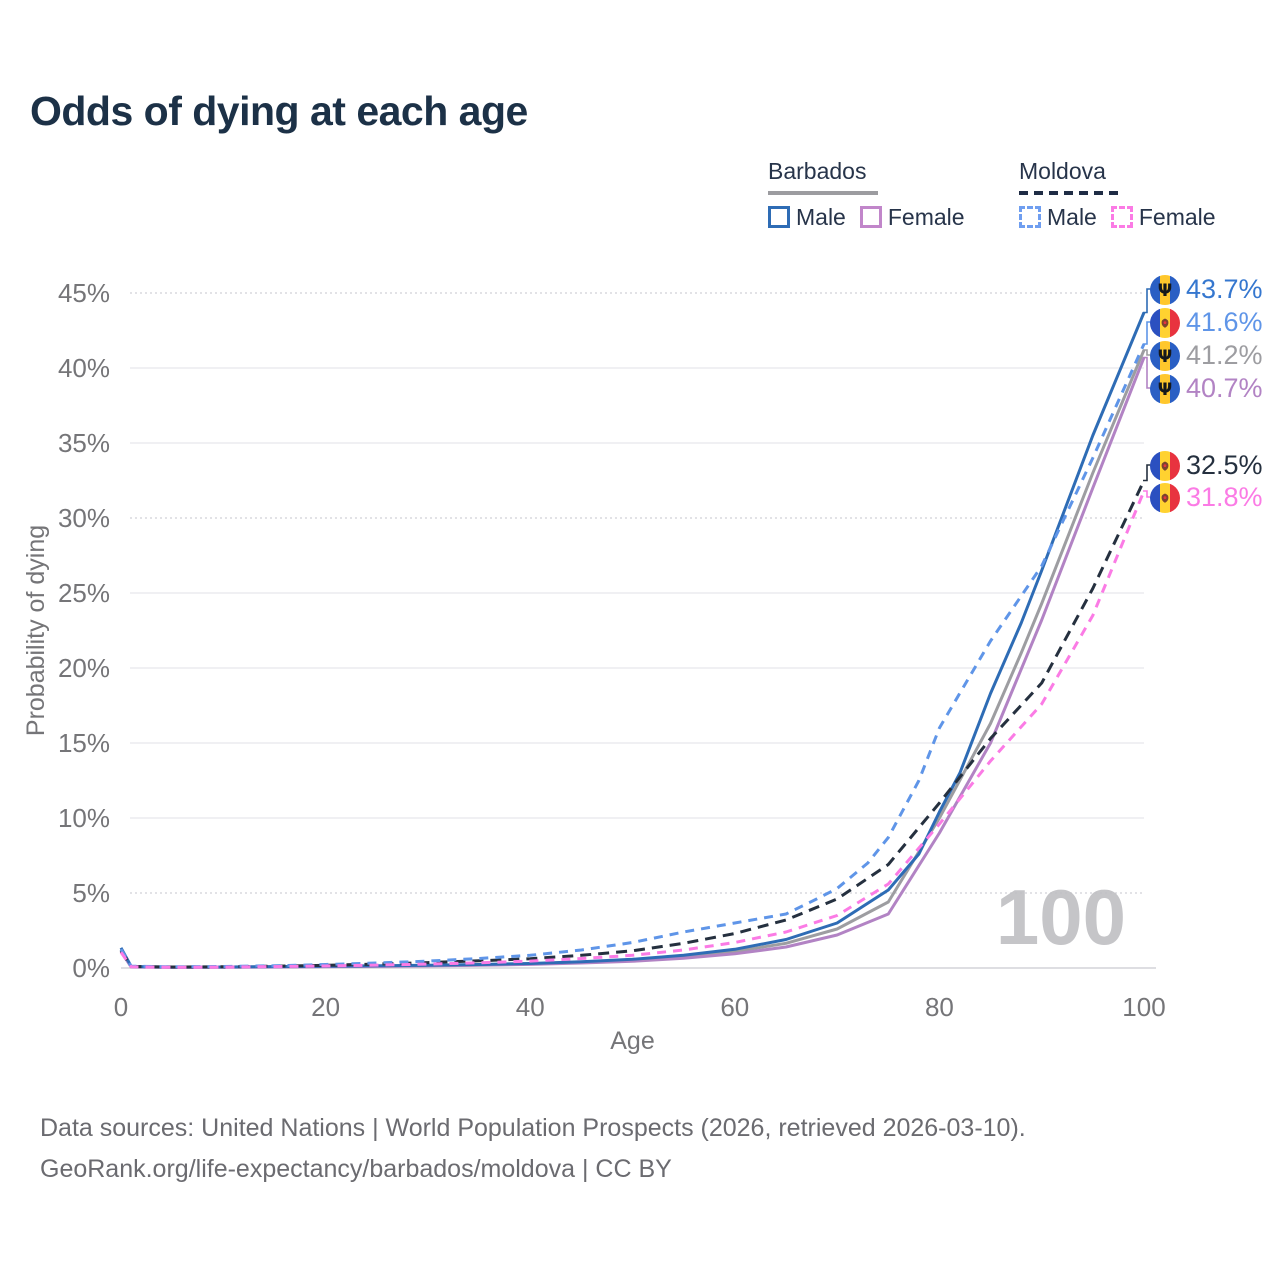  Describe the element at coordinates (734, 1007) in the screenshot. I see `x-tick-label: 60` at that location.